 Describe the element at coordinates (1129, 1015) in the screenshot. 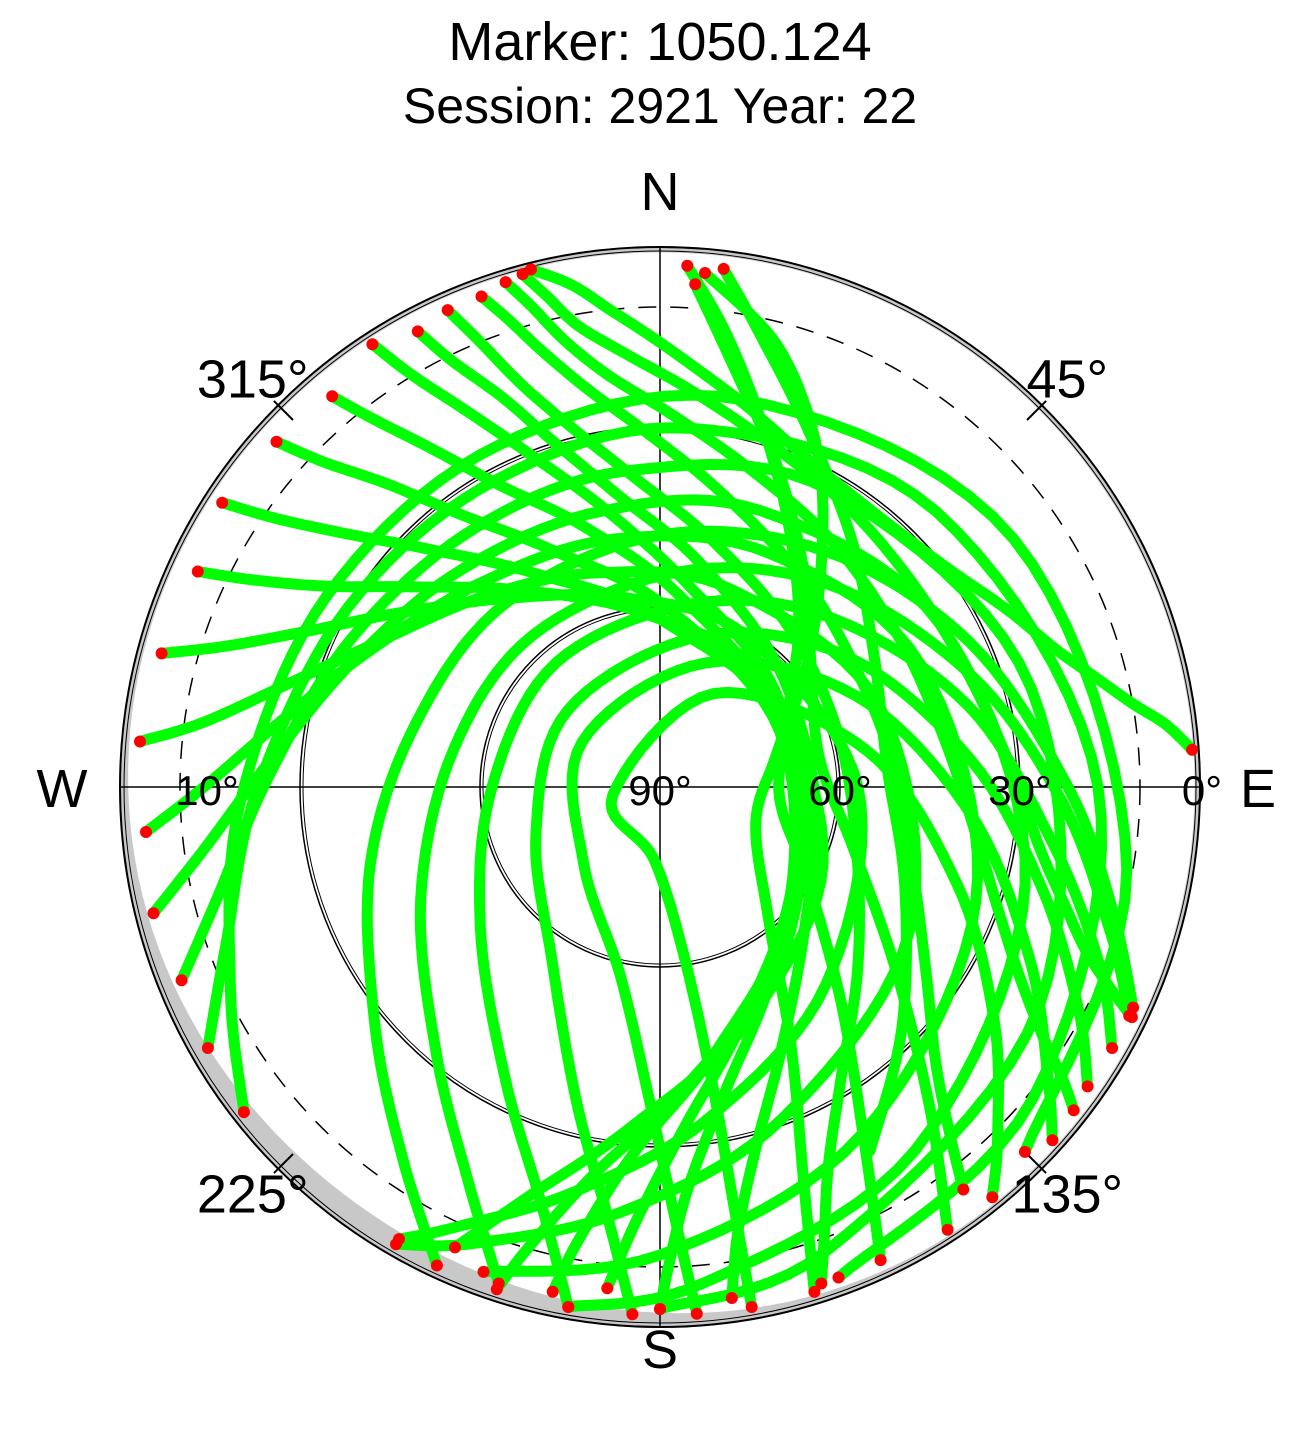

I see `track-20-end-marker` at that location.